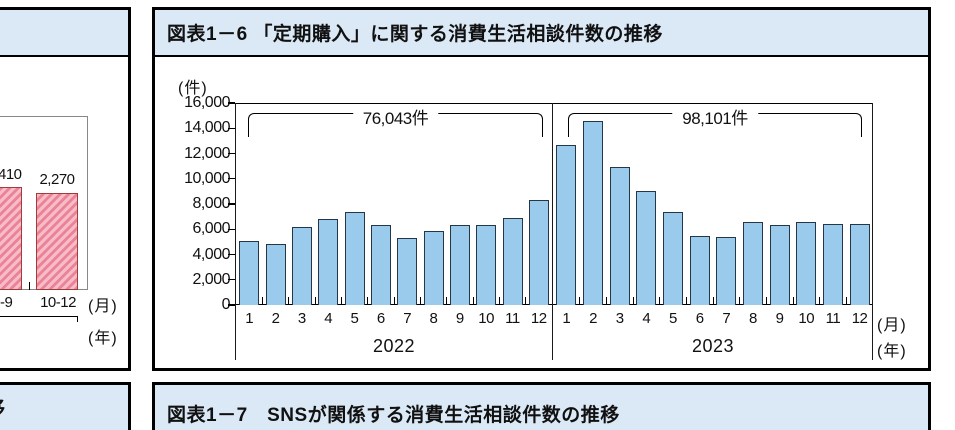 The width and height of the screenshot is (955, 430). What do you see at coordinates (65, 406) in the screenshot?
I see `left-next-figure-panel` at bounding box center [65, 406].